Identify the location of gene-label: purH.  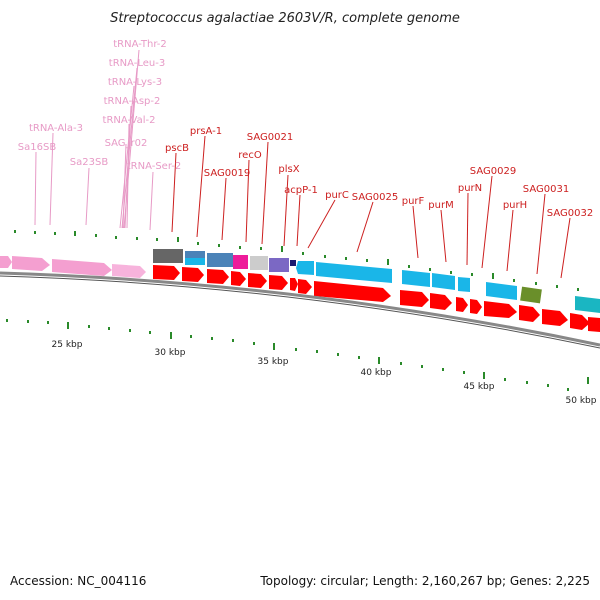
(515, 205).